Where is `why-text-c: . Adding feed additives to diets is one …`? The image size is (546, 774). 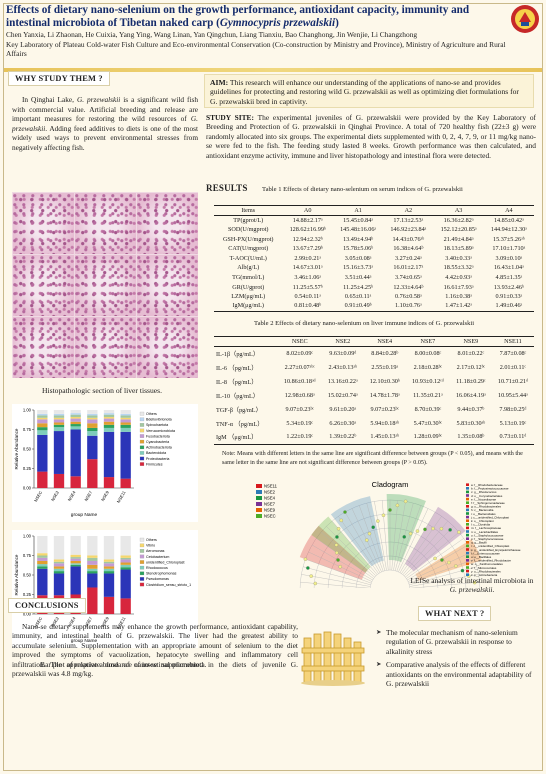 why-text-c: . Adding feed additives to diets is one … is located at coordinates (105, 137).